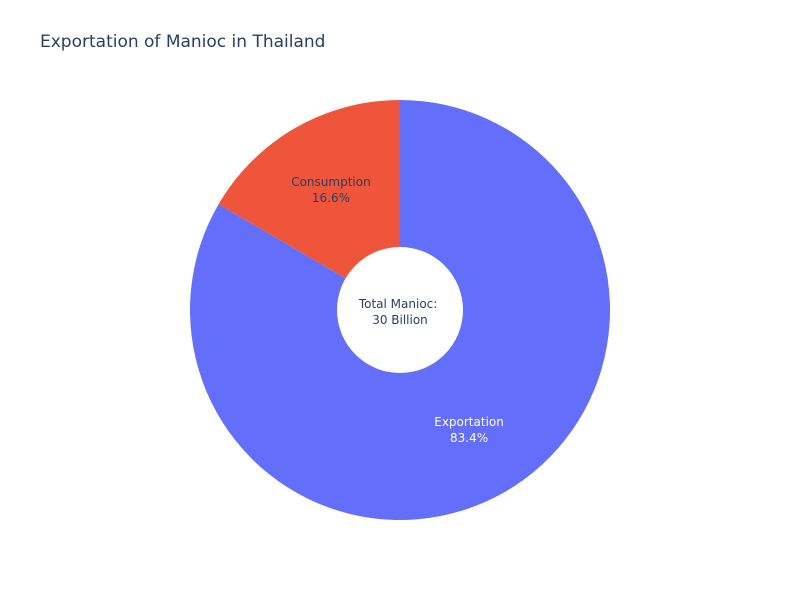  I want to click on slice-label-exportation: Exportation 83.4%, so click(469, 430).